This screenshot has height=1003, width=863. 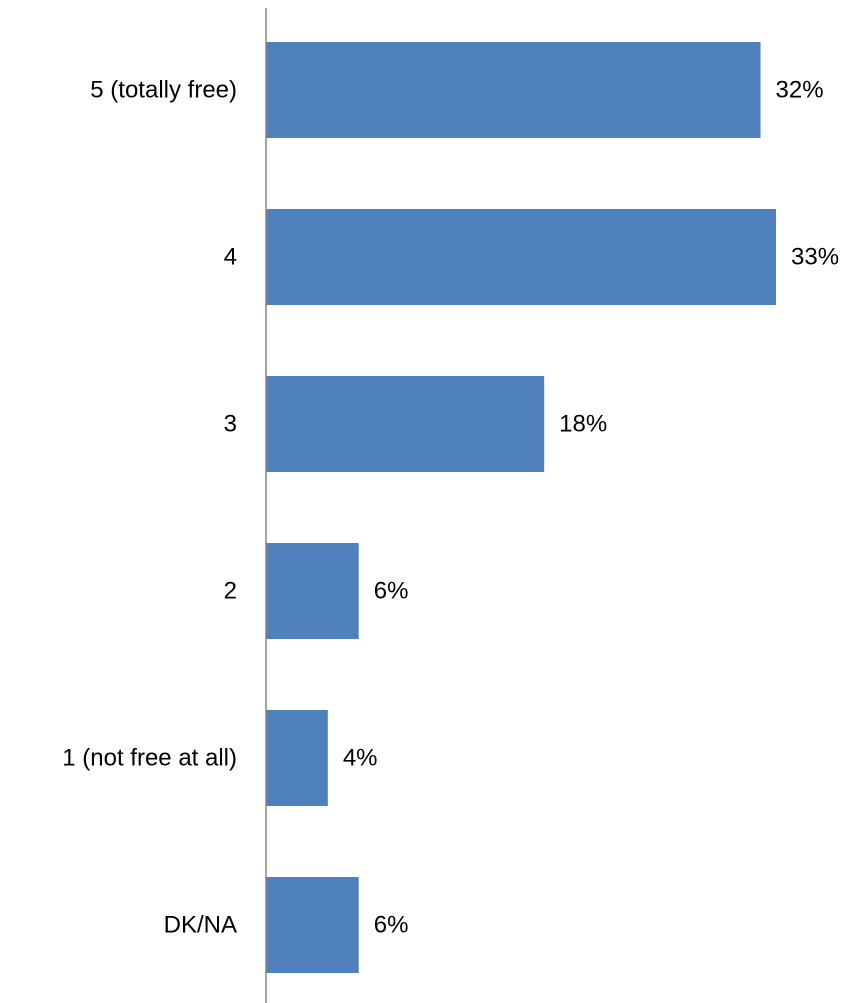 I want to click on value-label: 18%, so click(x=583, y=424).